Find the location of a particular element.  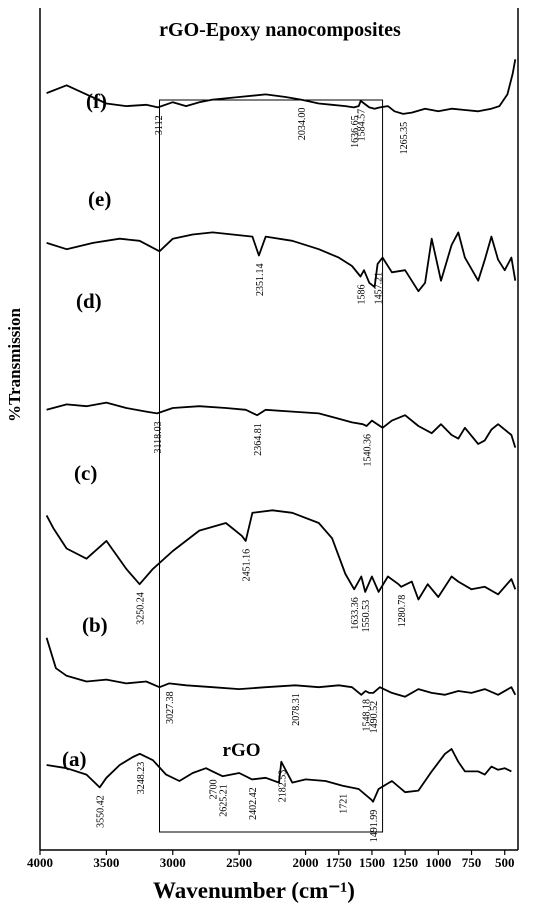

peak-label: 3550.42 is located at coordinates (101, 811).